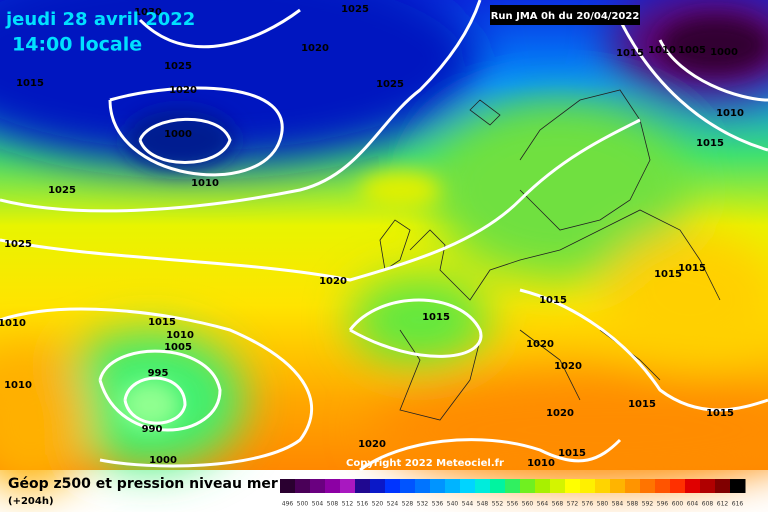 The width and height of the screenshot is (768, 512). What do you see at coordinates (648, 504) in the screenshot?
I see `scale-label: 592` at bounding box center [648, 504].